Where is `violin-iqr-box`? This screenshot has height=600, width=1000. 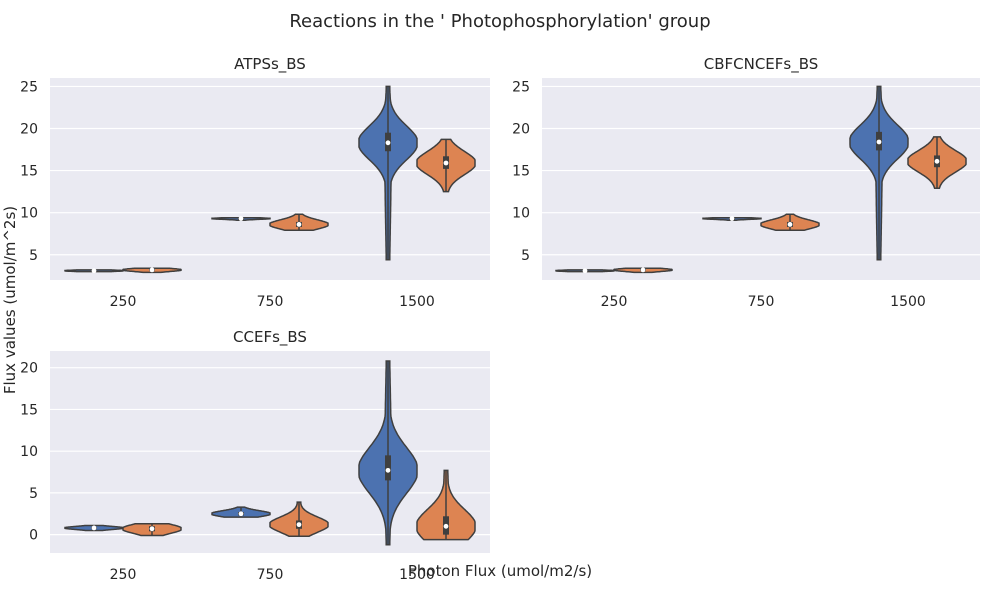 violin-iqr-box is located at coordinates (388, 468).